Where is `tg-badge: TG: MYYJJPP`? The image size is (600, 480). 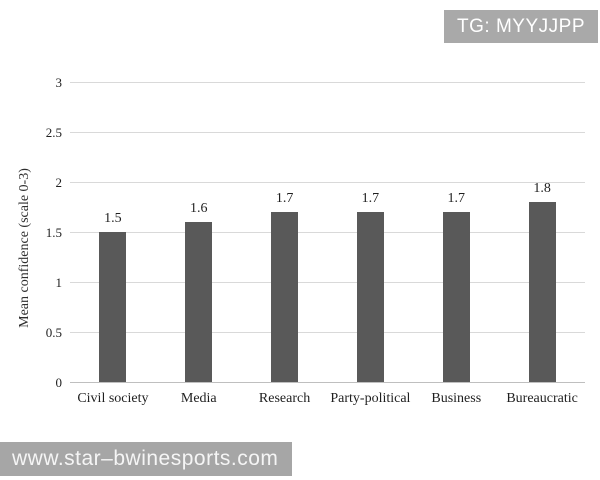 tg-badge: TG: MYYJJPP is located at coordinates (521, 26).